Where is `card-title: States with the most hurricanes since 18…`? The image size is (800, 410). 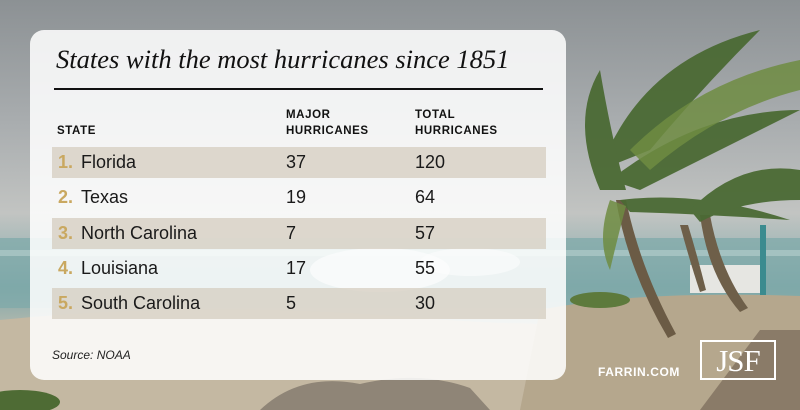
card-title: States with the most hurricanes since 18… is located at coordinates (283, 59).